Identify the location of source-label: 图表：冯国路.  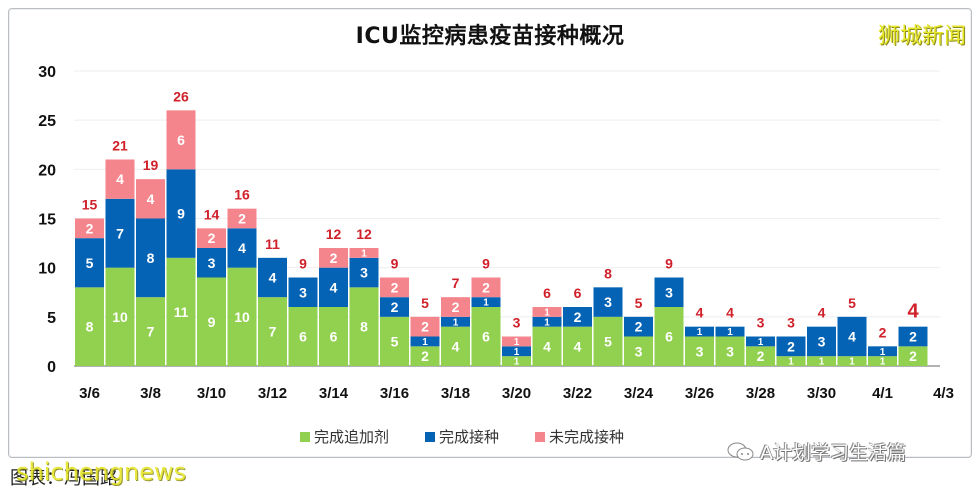
(64, 478).